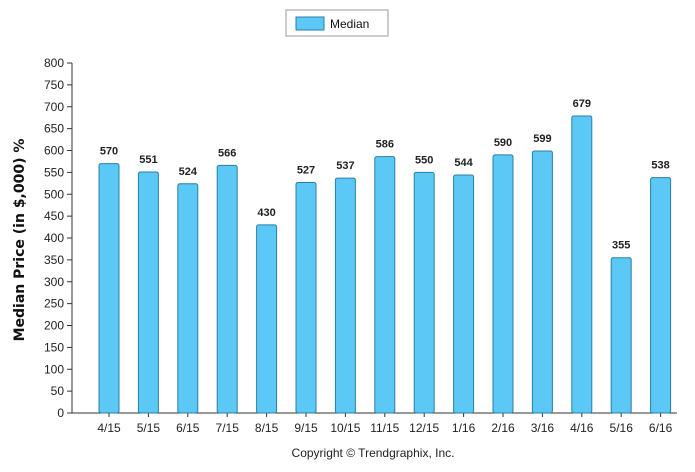  I want to click on data-label: 566, so click(227, 153).